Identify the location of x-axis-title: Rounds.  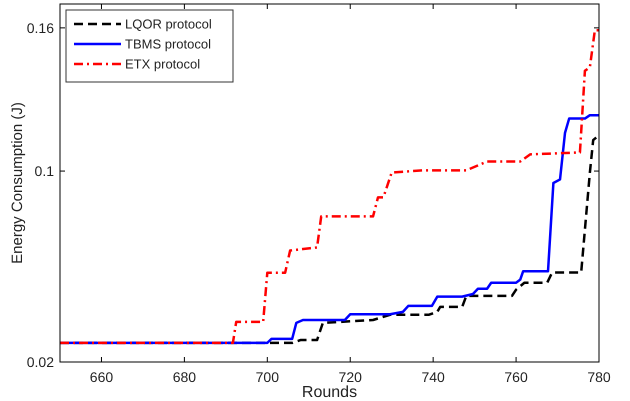
(330, 392).